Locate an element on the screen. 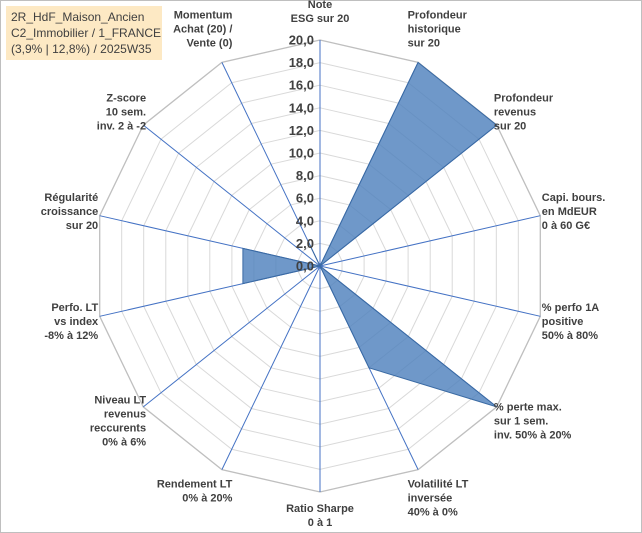 The width and height of the screenshot is (642, 533). axis-label: Z-score 10 sem. inv. 2 à -2 is located at coordinates (121, 112).